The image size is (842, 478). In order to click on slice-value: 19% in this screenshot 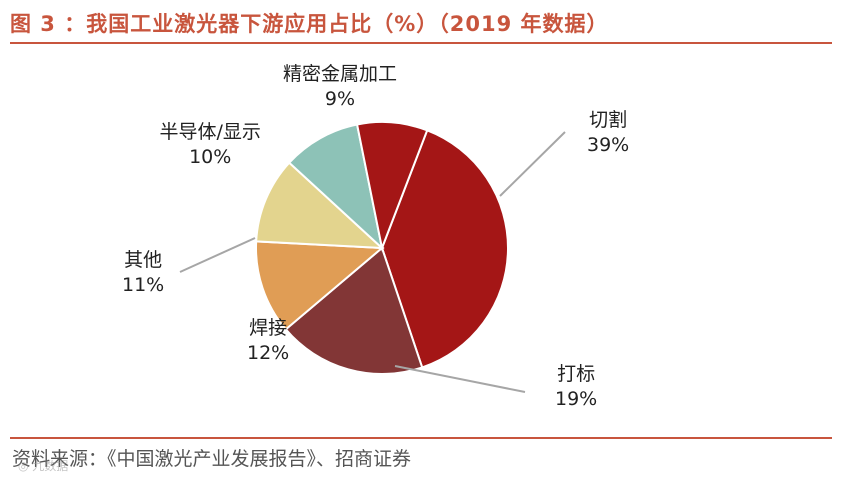, I will do `click(576, 399)`.